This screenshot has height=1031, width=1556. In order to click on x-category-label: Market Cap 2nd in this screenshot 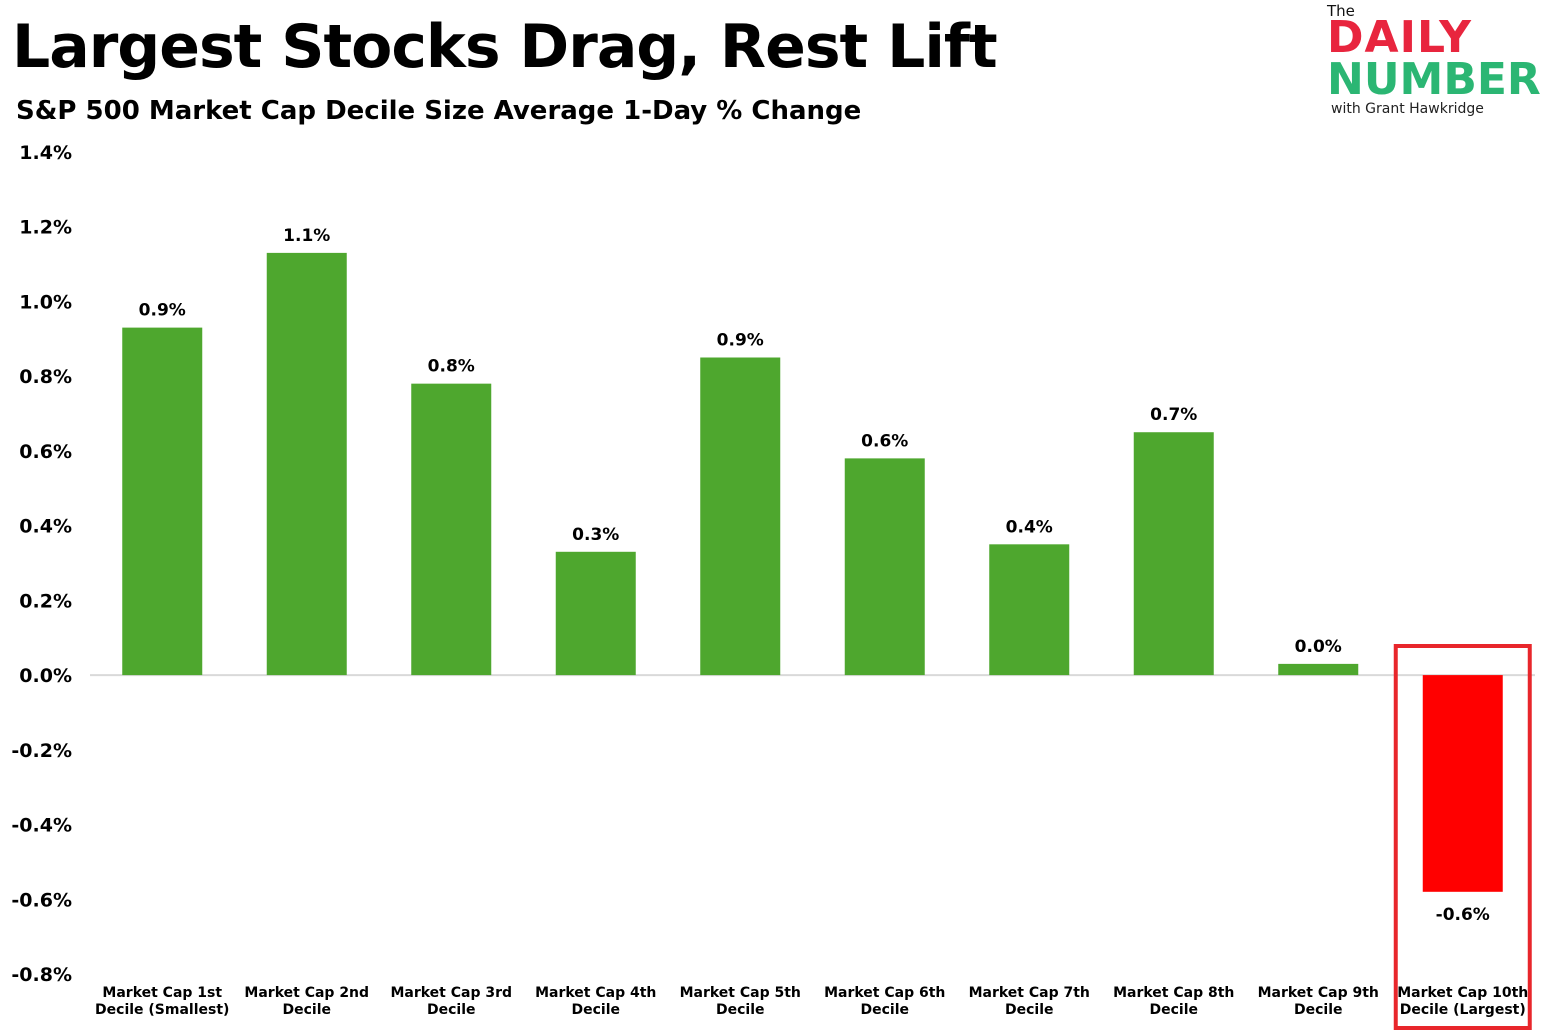, I will do `click(306, 993)`.